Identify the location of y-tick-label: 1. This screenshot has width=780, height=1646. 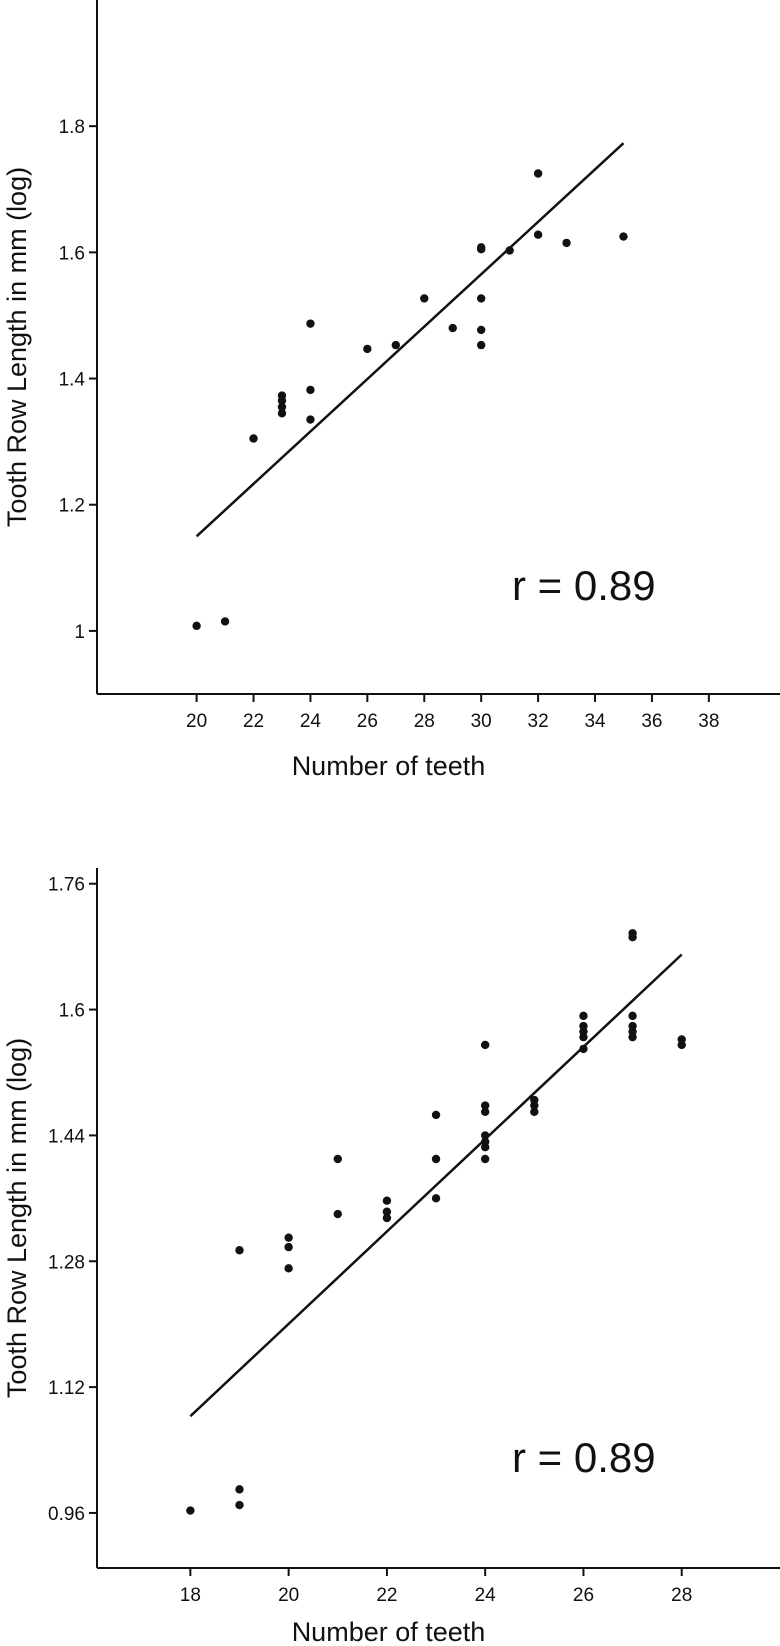
(79, 632).